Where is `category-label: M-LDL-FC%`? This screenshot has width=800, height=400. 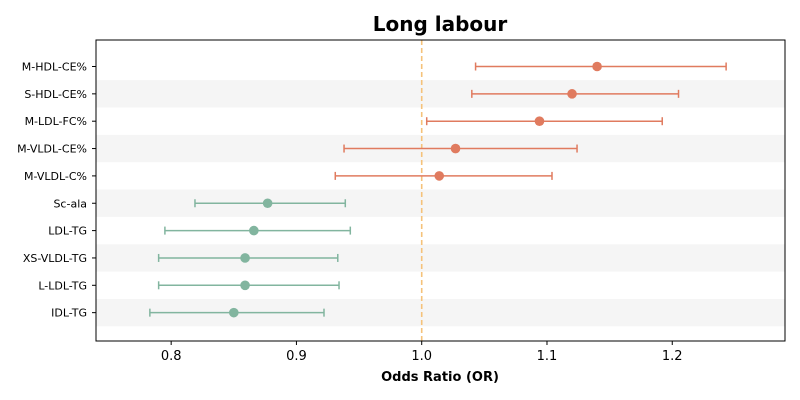 category-label: M-LDL-FC% is located at coordinates (56, 121).